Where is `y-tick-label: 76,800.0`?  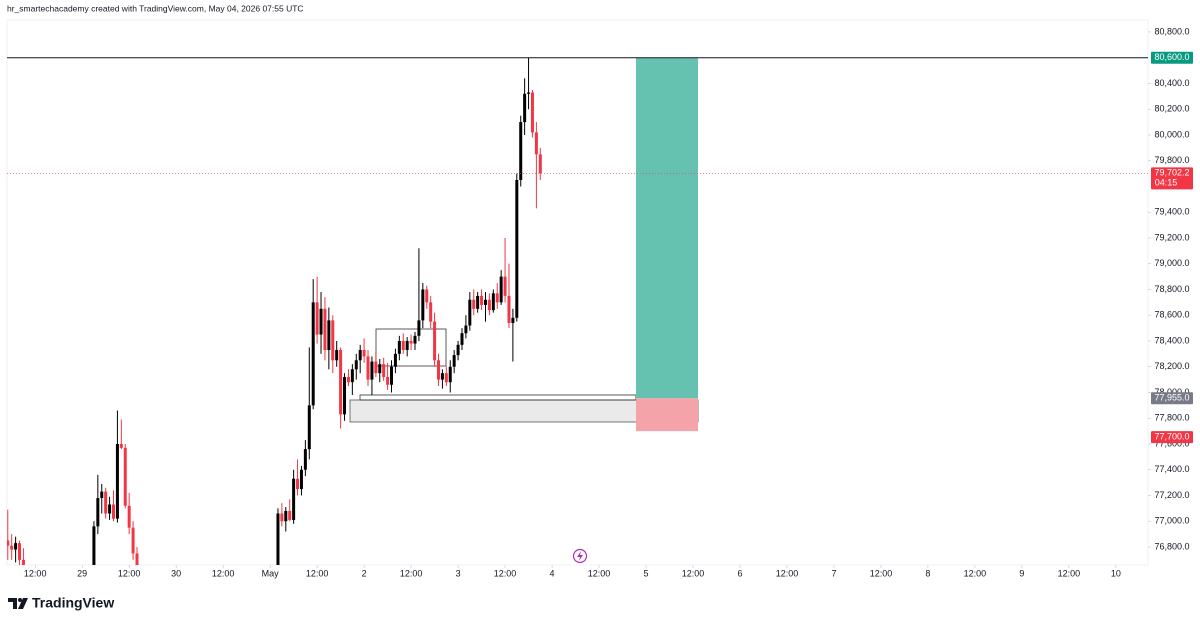 y-tick-label: 76,800.0 is located at coordinates (1171, 546).